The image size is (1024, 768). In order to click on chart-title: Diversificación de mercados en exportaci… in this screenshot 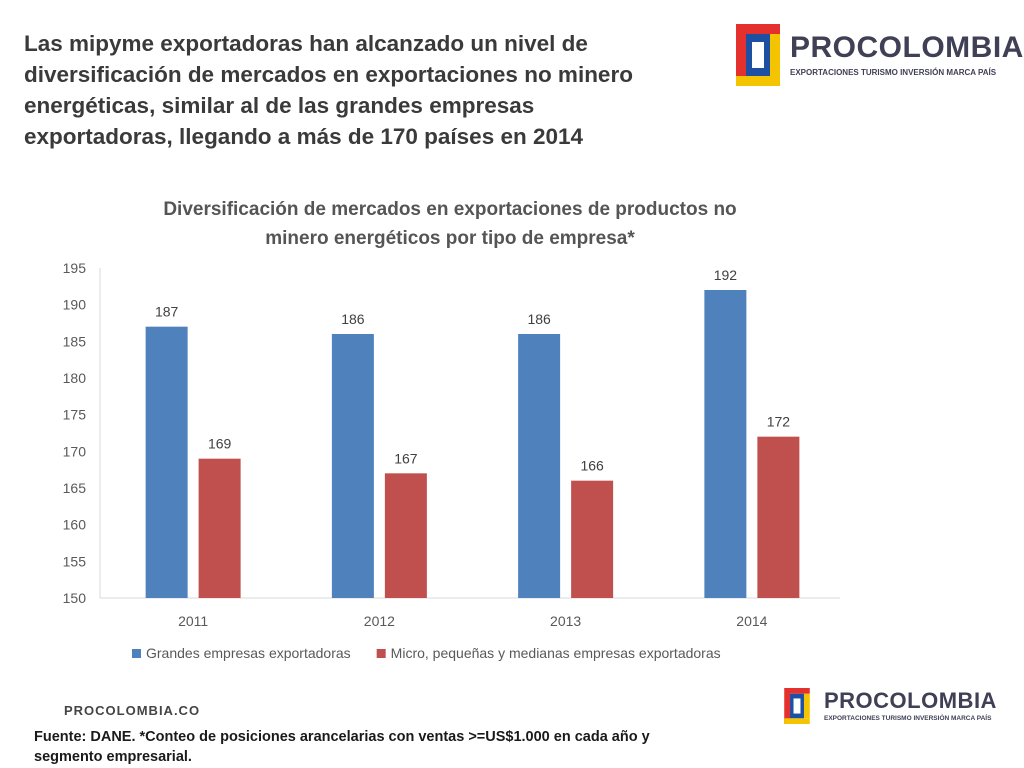, I will do `click(450, 224)`.